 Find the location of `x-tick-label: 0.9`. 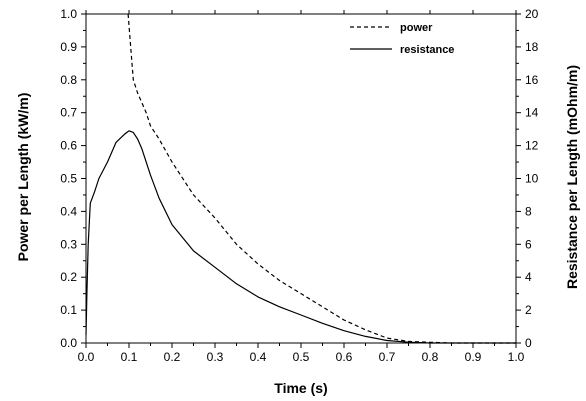

x-tick-label: 0.9 is located at coordinates (473, 357).